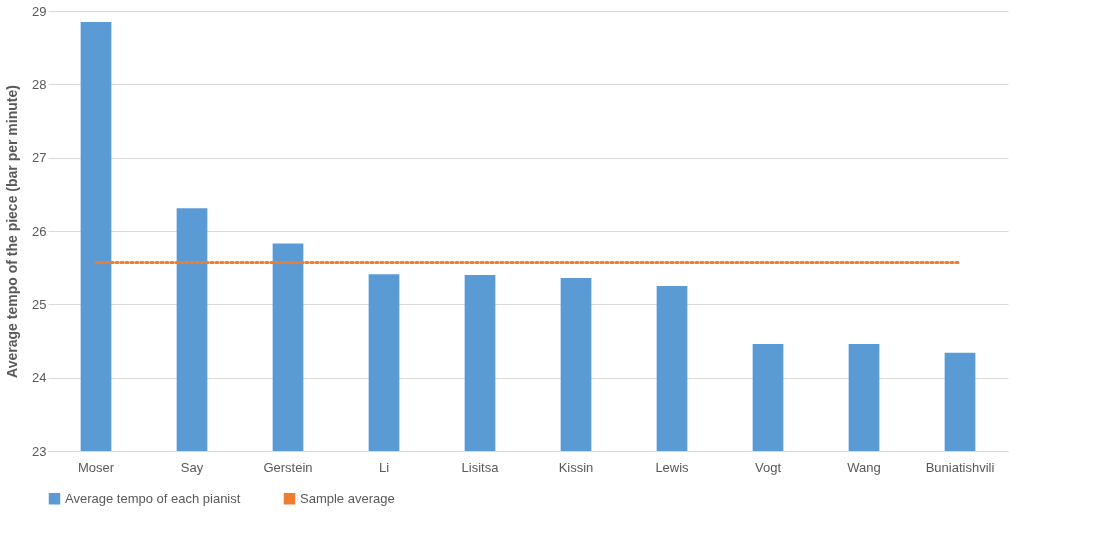 Image resolution: width=1109 pixels, height=556 pixels. Describe the element at coordinates (864, 467) in the screenshot. I see `x-tick-label: Wang` at that location.